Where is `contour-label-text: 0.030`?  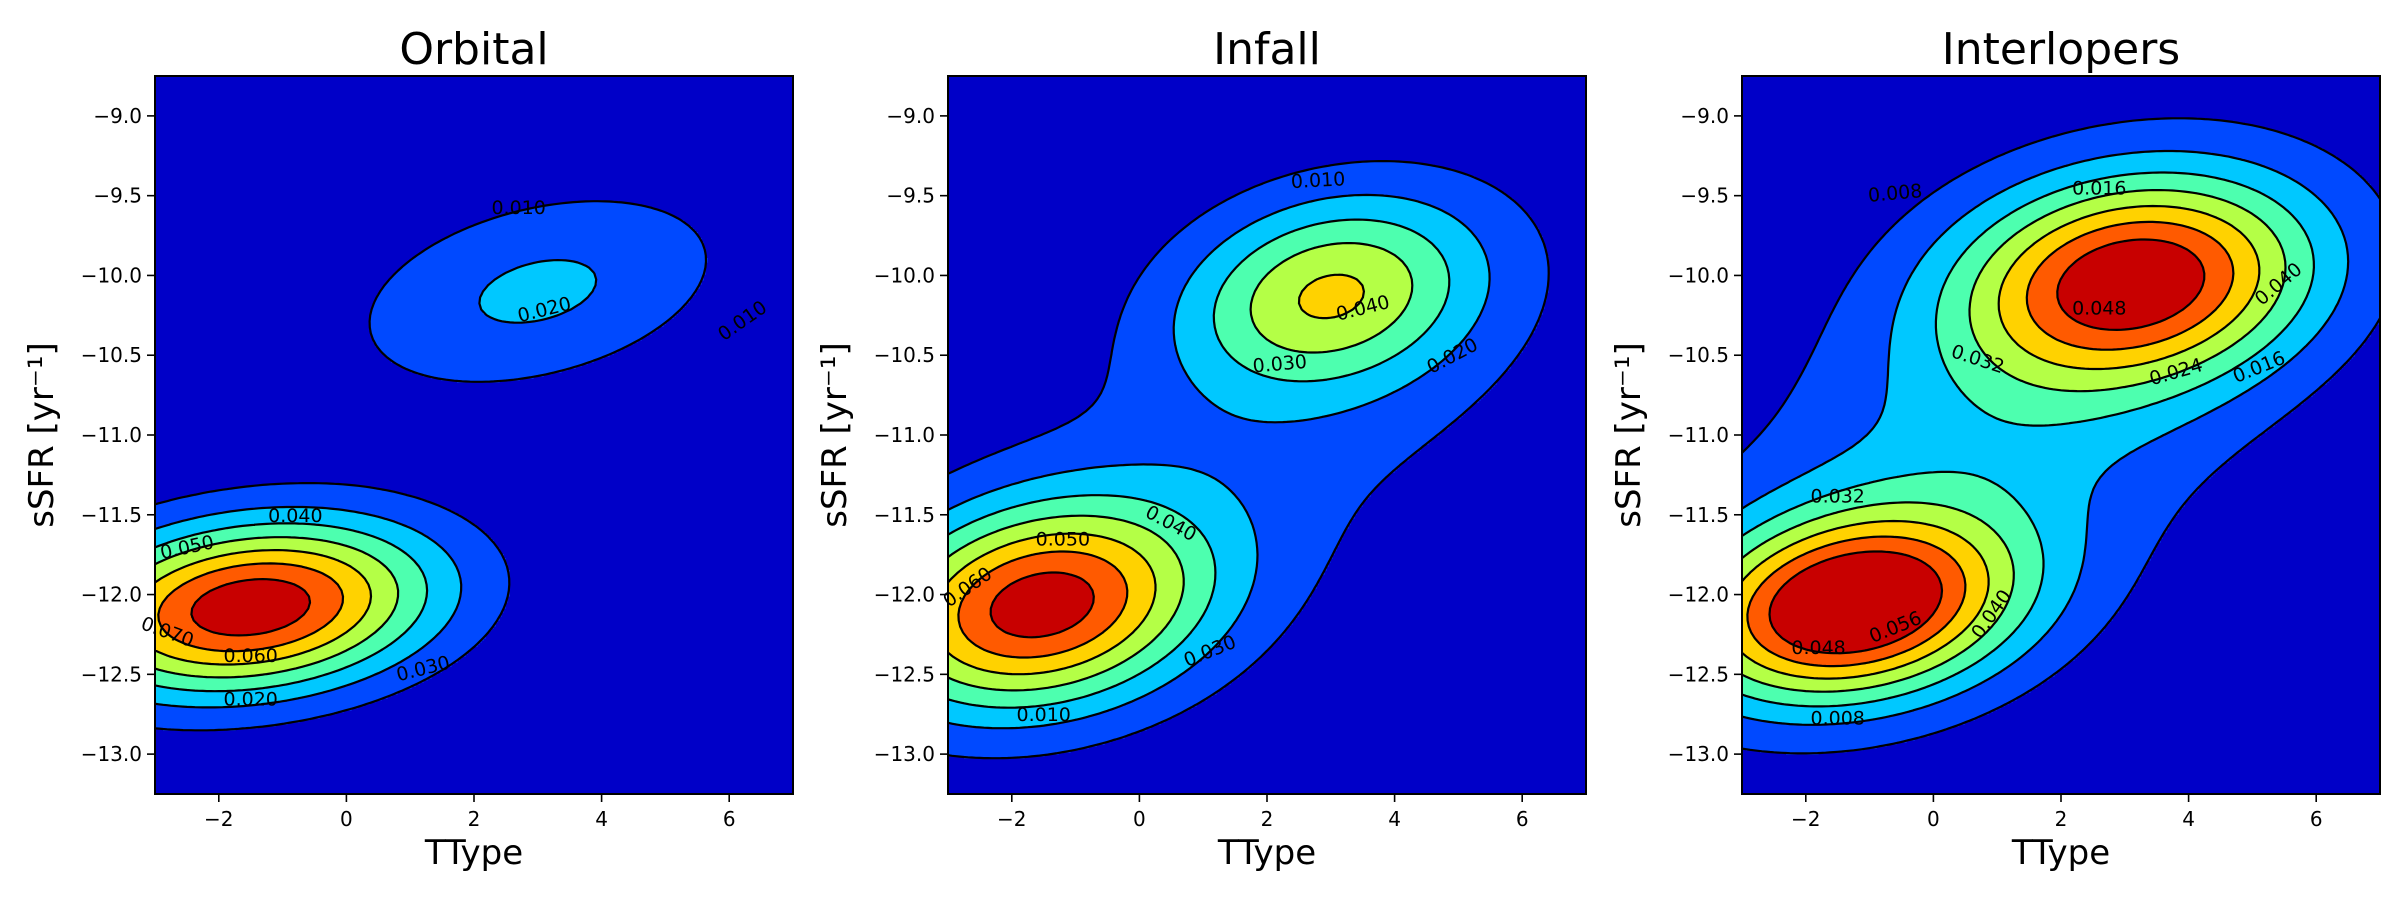 contour-label-text: 0.030 is located at coordinates (1280, 364).